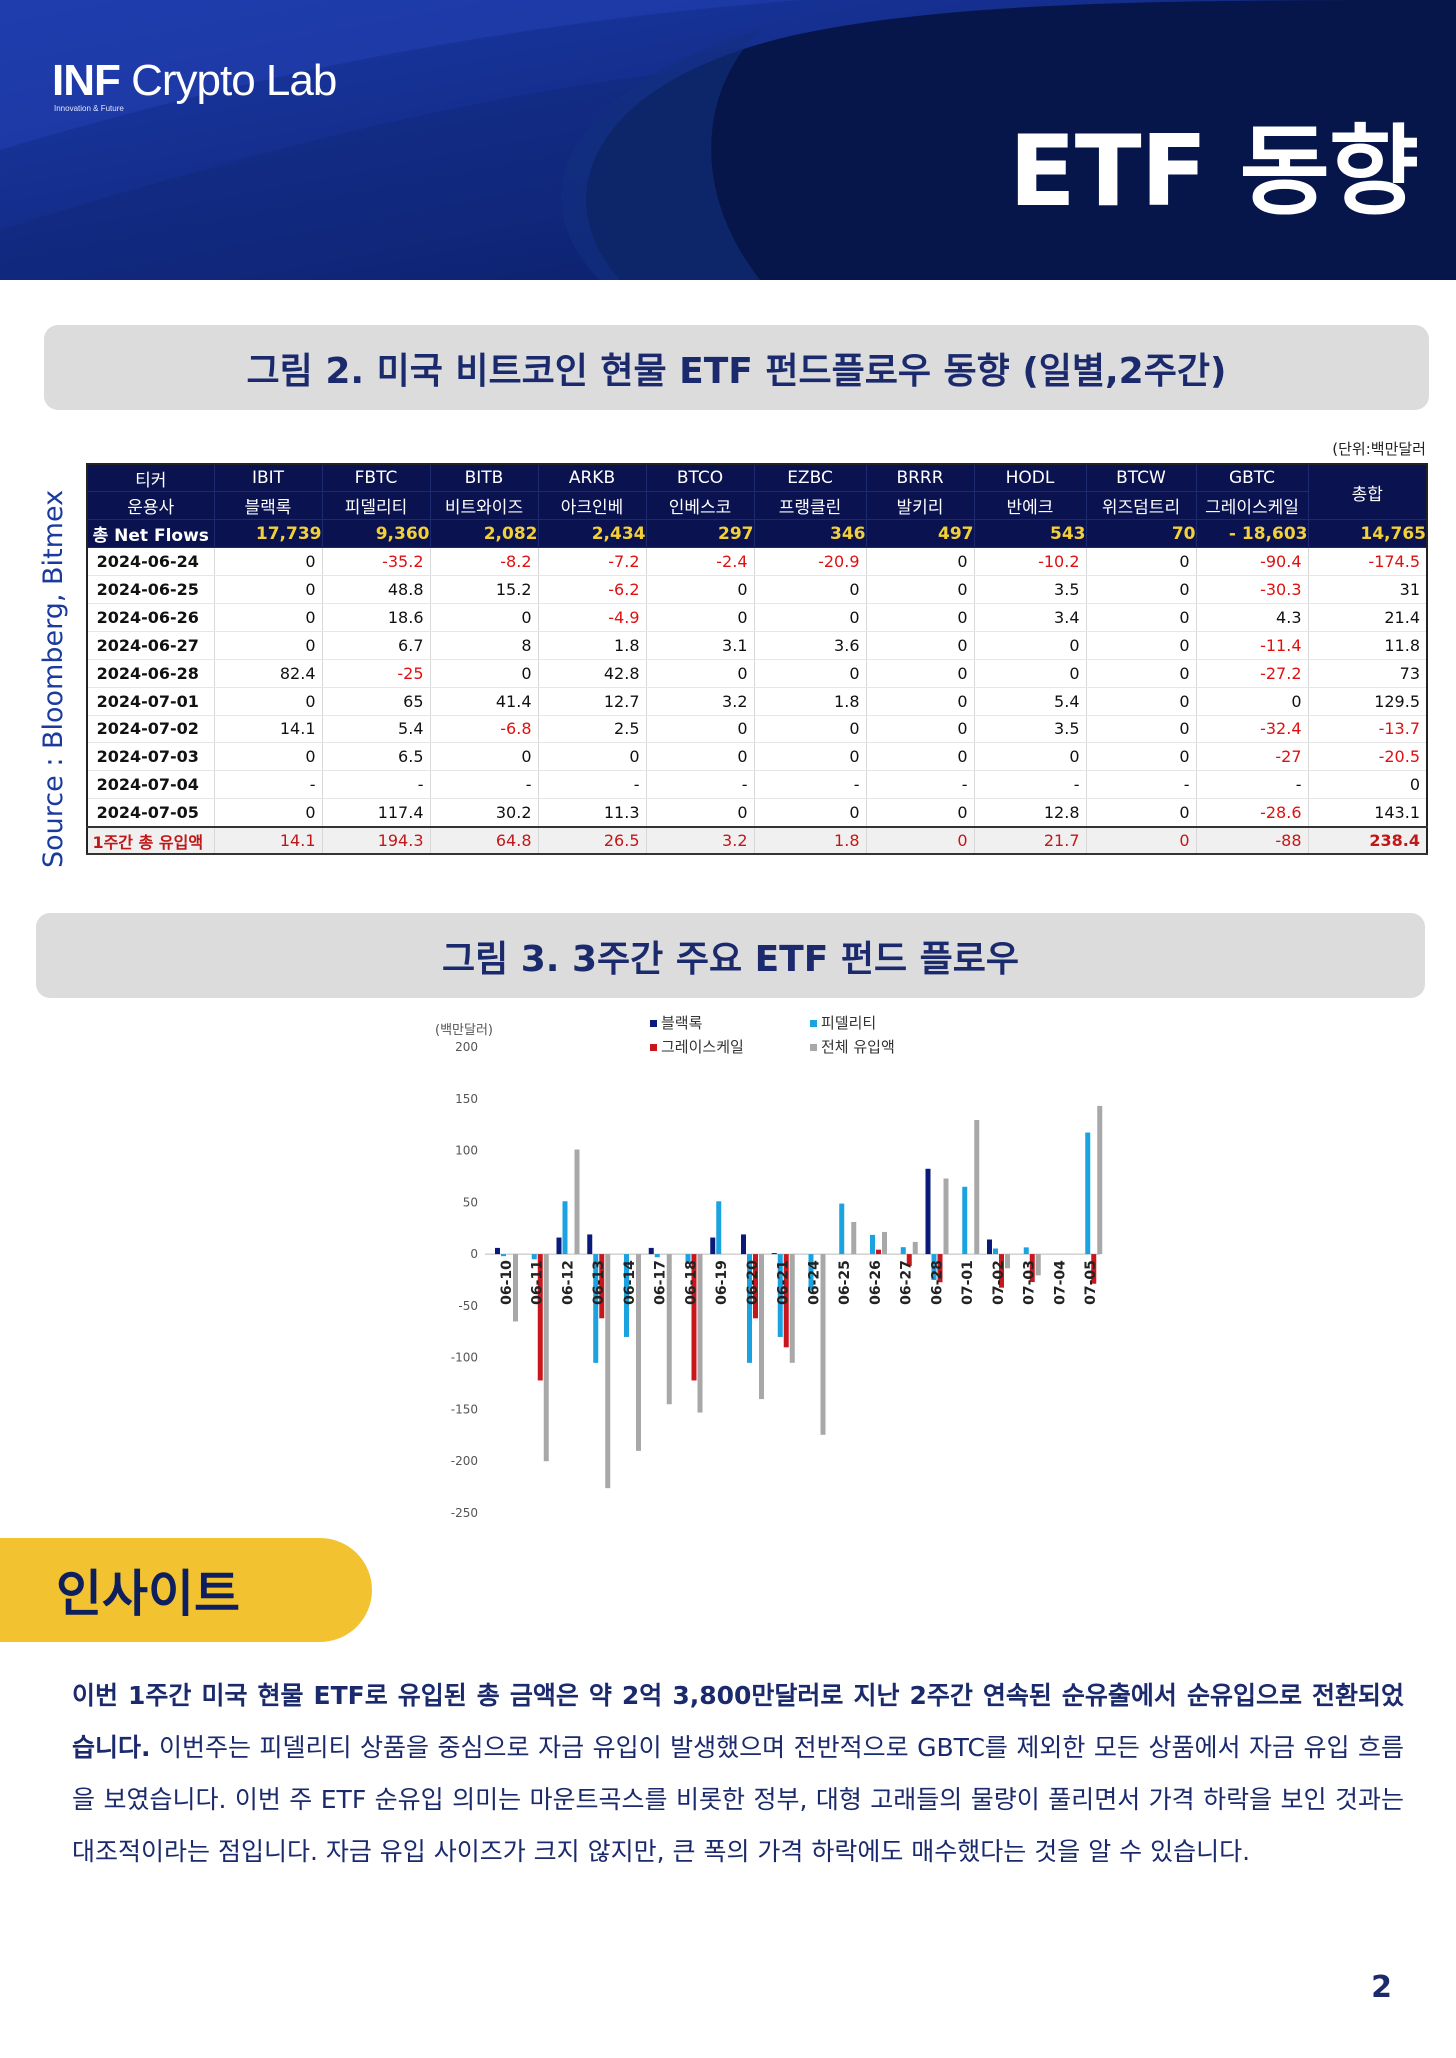 This screenshot has width=1456, height=2058. What do you see at coordinates (692, 1282) in the screenshot?
I see `x-tick-label: 06-18` at bounding box center [692, 1282].